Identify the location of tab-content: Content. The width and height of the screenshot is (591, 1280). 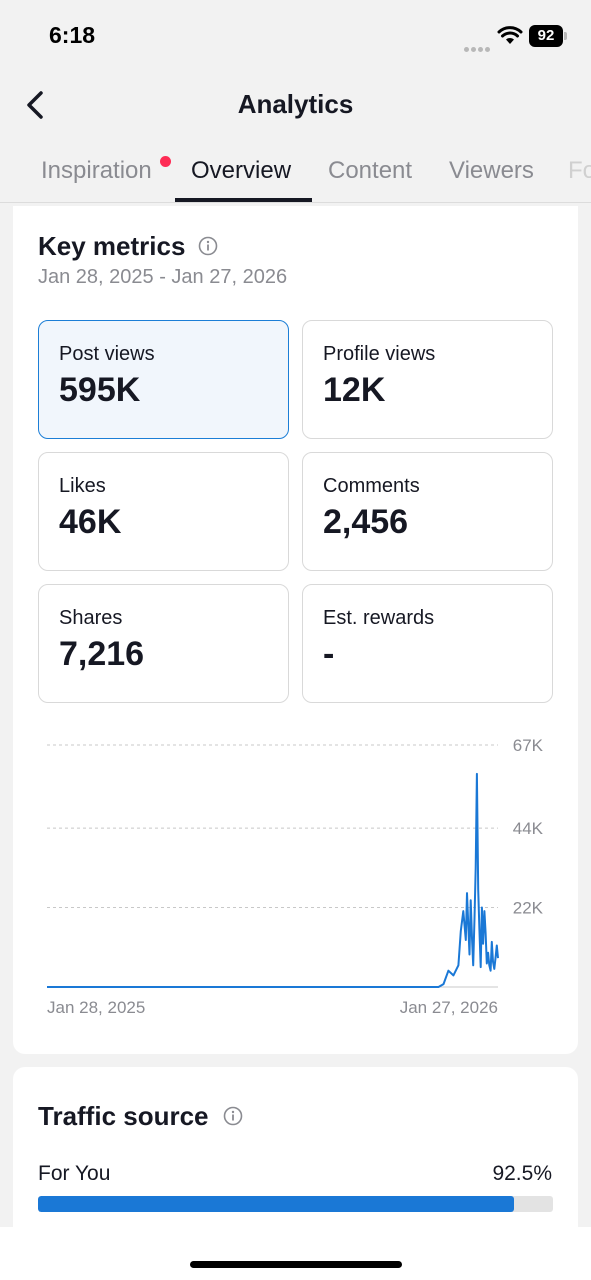
(370, 170).